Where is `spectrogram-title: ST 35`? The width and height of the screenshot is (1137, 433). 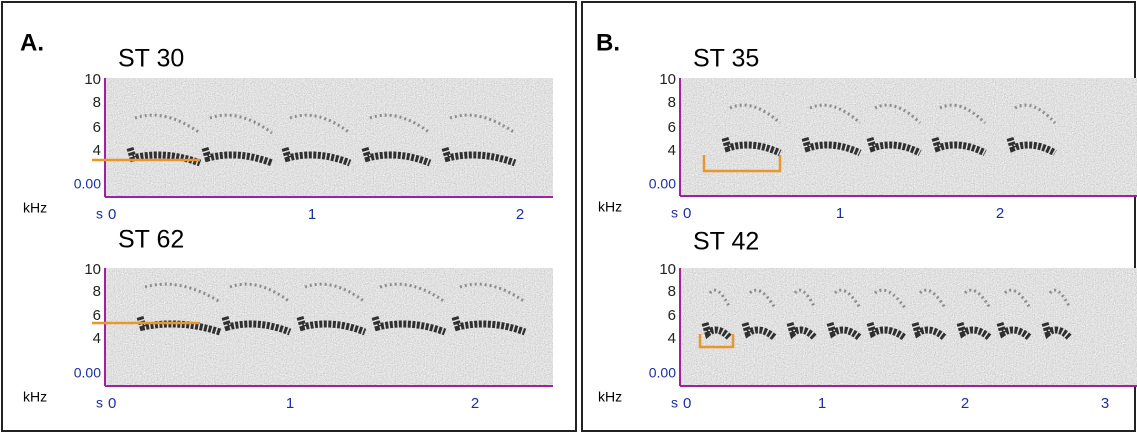 spectrogram-title: ST 35 is located at coordinates (726, 59).